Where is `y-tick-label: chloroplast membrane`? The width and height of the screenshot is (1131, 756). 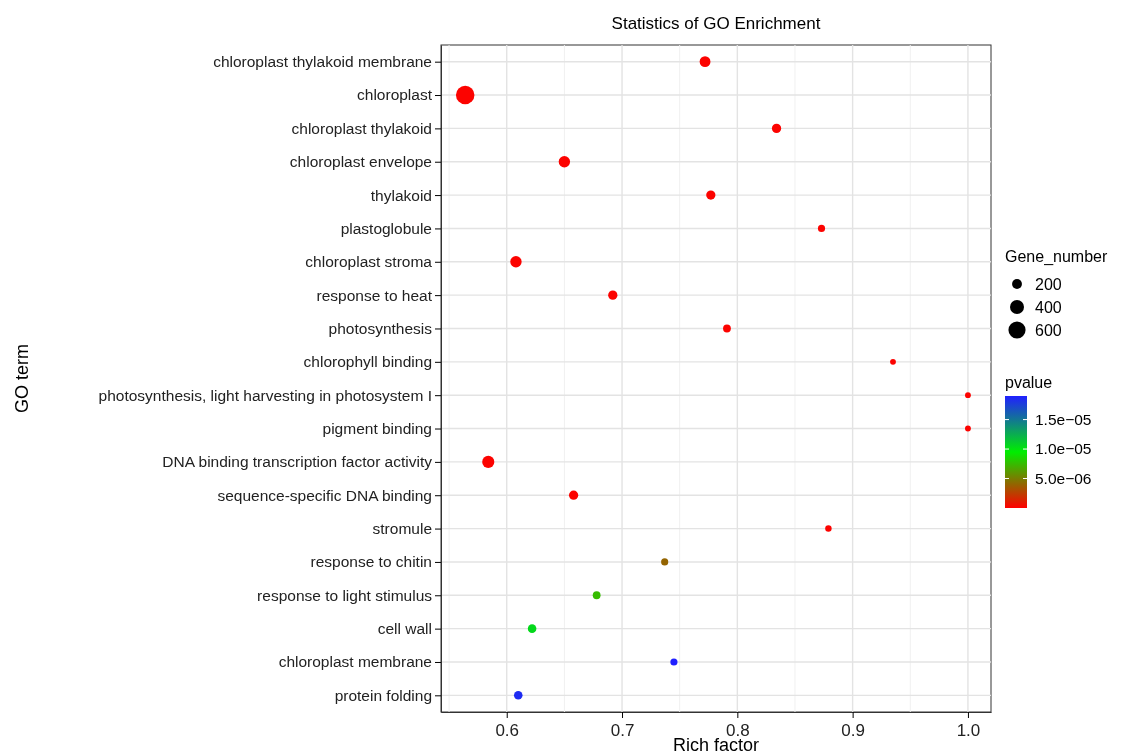 y-tick-label: chloroplast membrane is located at coordinates (355, 662).